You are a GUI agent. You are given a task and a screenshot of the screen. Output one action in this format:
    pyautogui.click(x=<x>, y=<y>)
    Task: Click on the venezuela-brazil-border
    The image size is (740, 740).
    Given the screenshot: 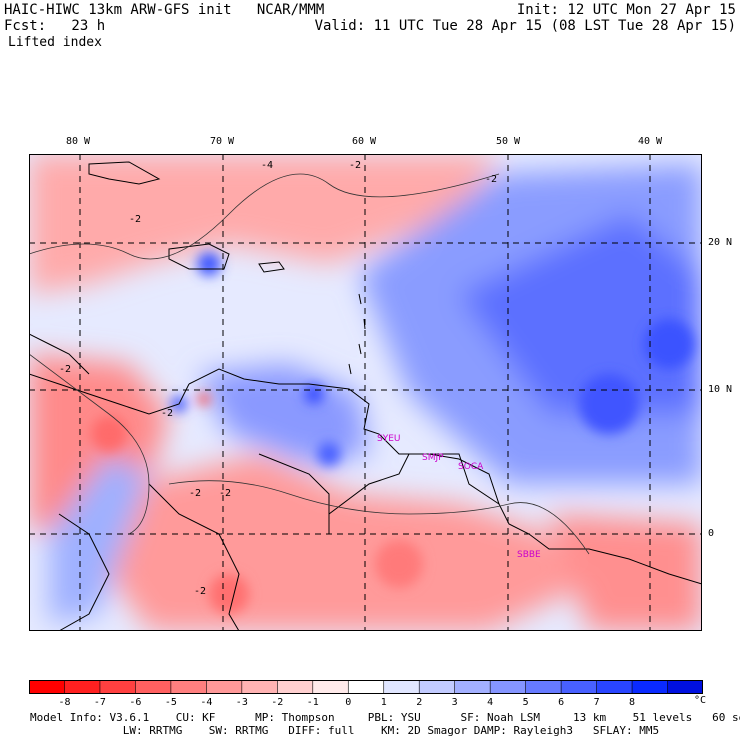 What is the action you would take?
    pyautogui.click(x=294, y=493)
    